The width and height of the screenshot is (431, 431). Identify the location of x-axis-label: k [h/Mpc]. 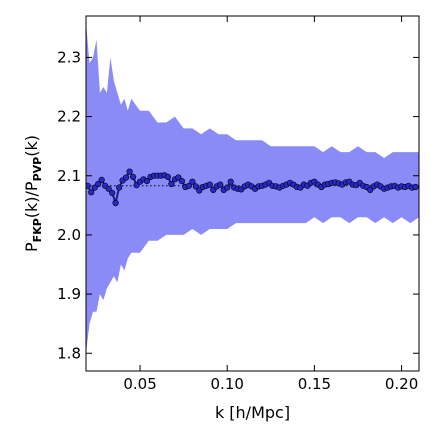
(252, 412).